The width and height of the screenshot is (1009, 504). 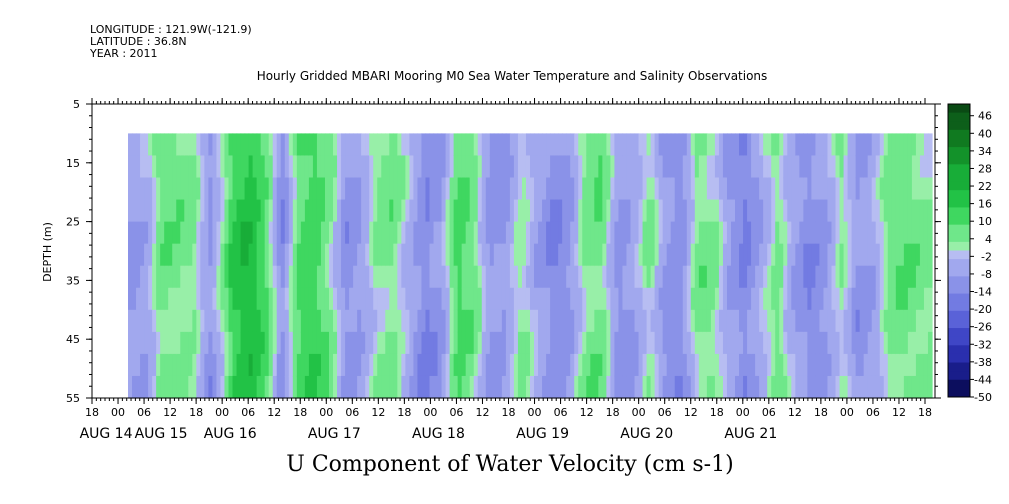 What do you see at coordinates (959, 126) in the screenshot?
I see `colorbar-swatch` at bounding box center [959, 126].